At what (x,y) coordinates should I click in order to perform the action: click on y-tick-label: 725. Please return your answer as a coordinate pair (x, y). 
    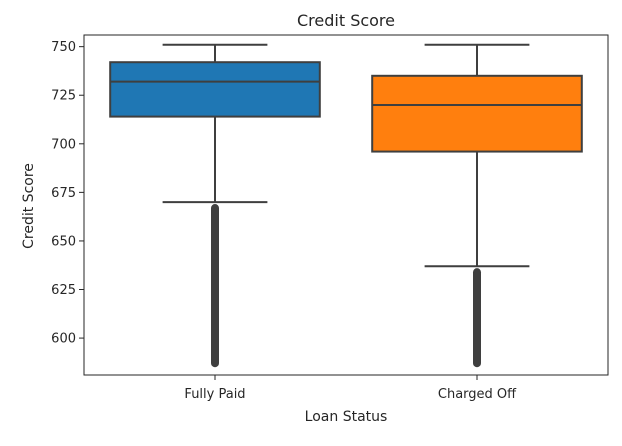
    Looking at the image, I should click on (63, 96).